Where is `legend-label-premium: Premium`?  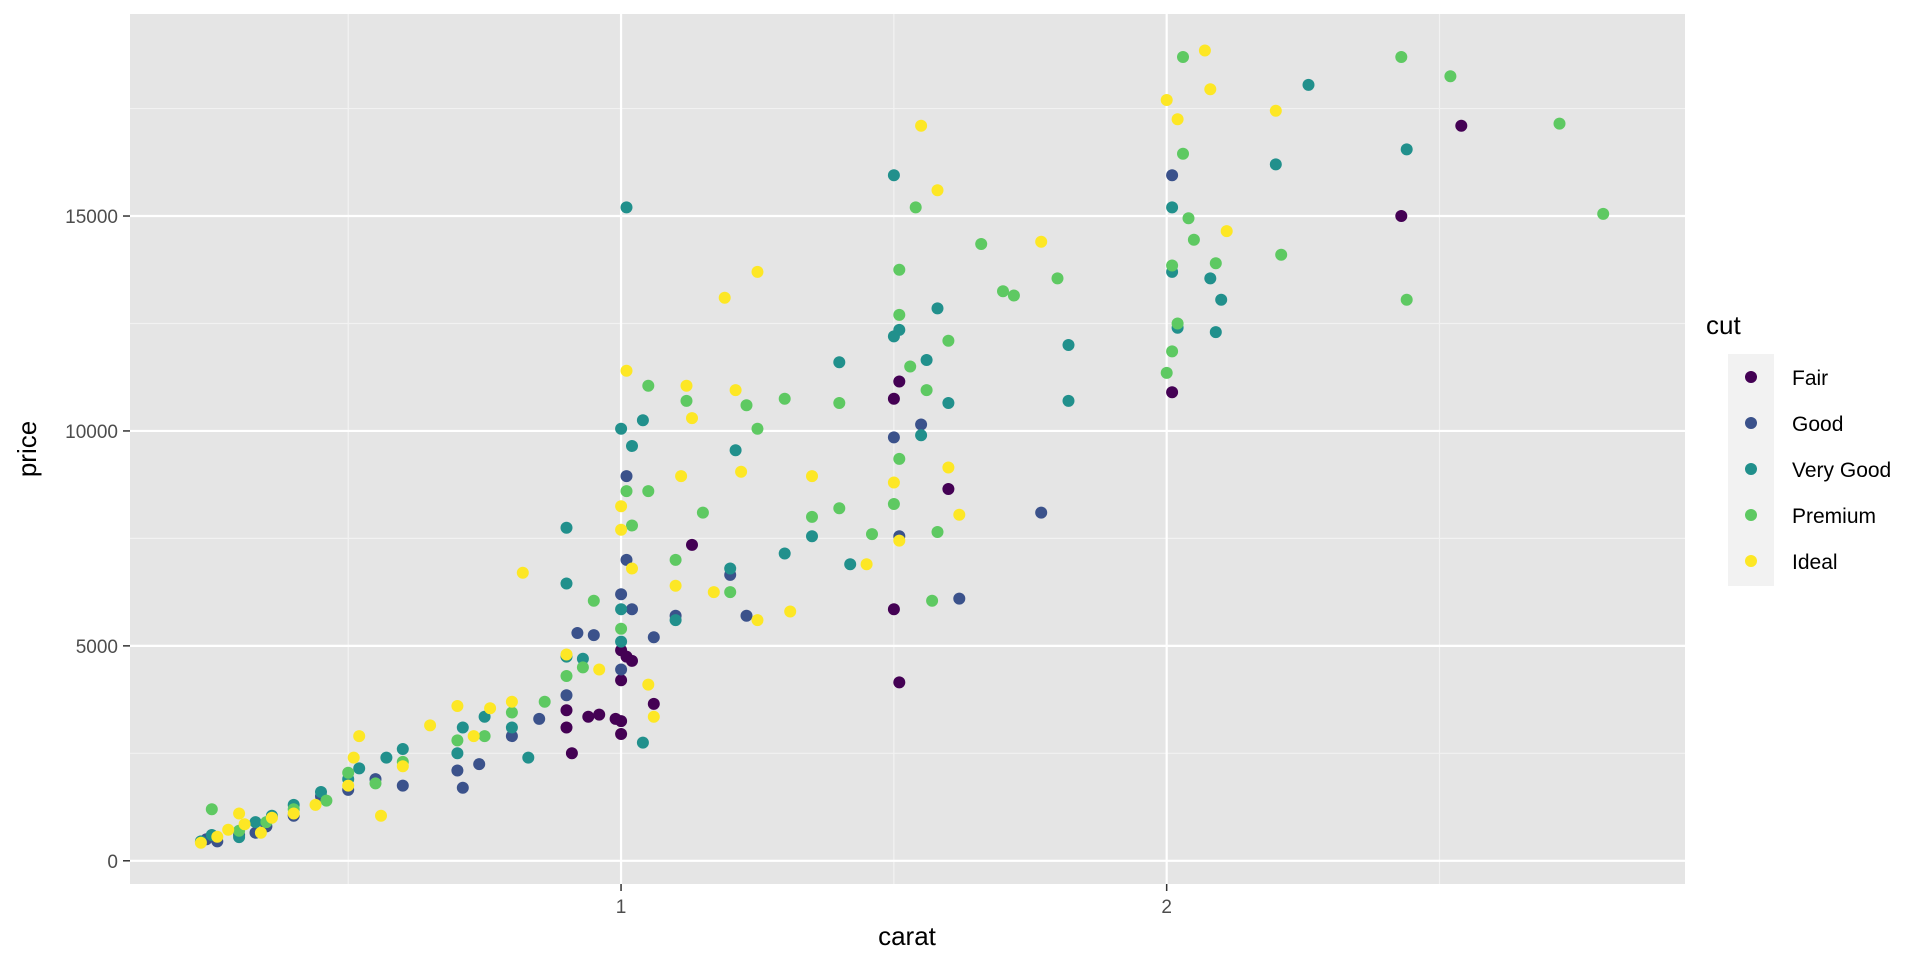
legend-label-premium: Premium is located at coordinates (1834, 516).